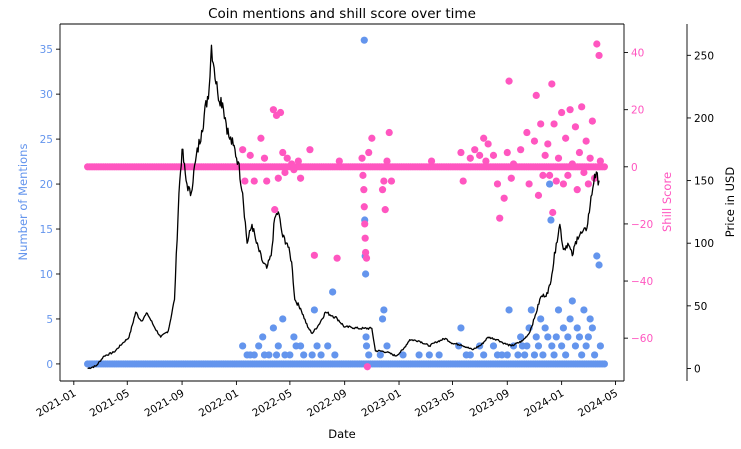  Describe the element at coordinates (165, 403) in the screenshot. I see `x-tick-label: 2021-09` at that location.